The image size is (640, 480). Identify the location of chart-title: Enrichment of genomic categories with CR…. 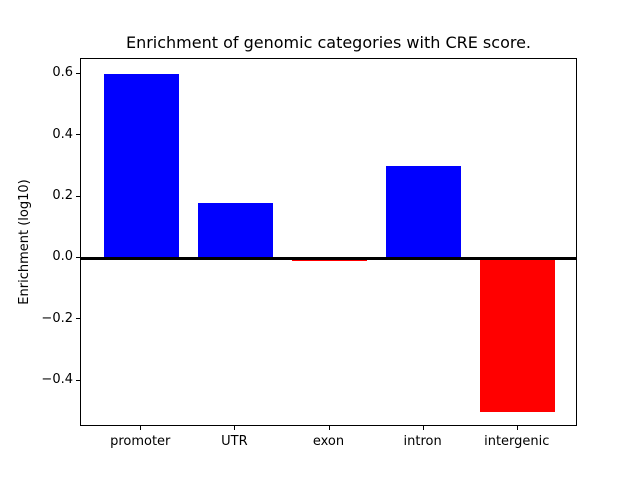
(328, 42).